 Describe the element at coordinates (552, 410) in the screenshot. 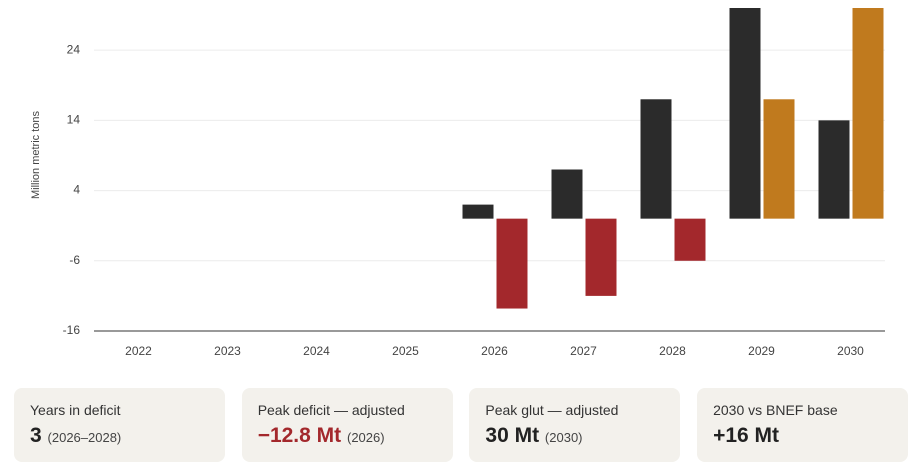

I see `card-label: Peak glut — adjusted` at that location.